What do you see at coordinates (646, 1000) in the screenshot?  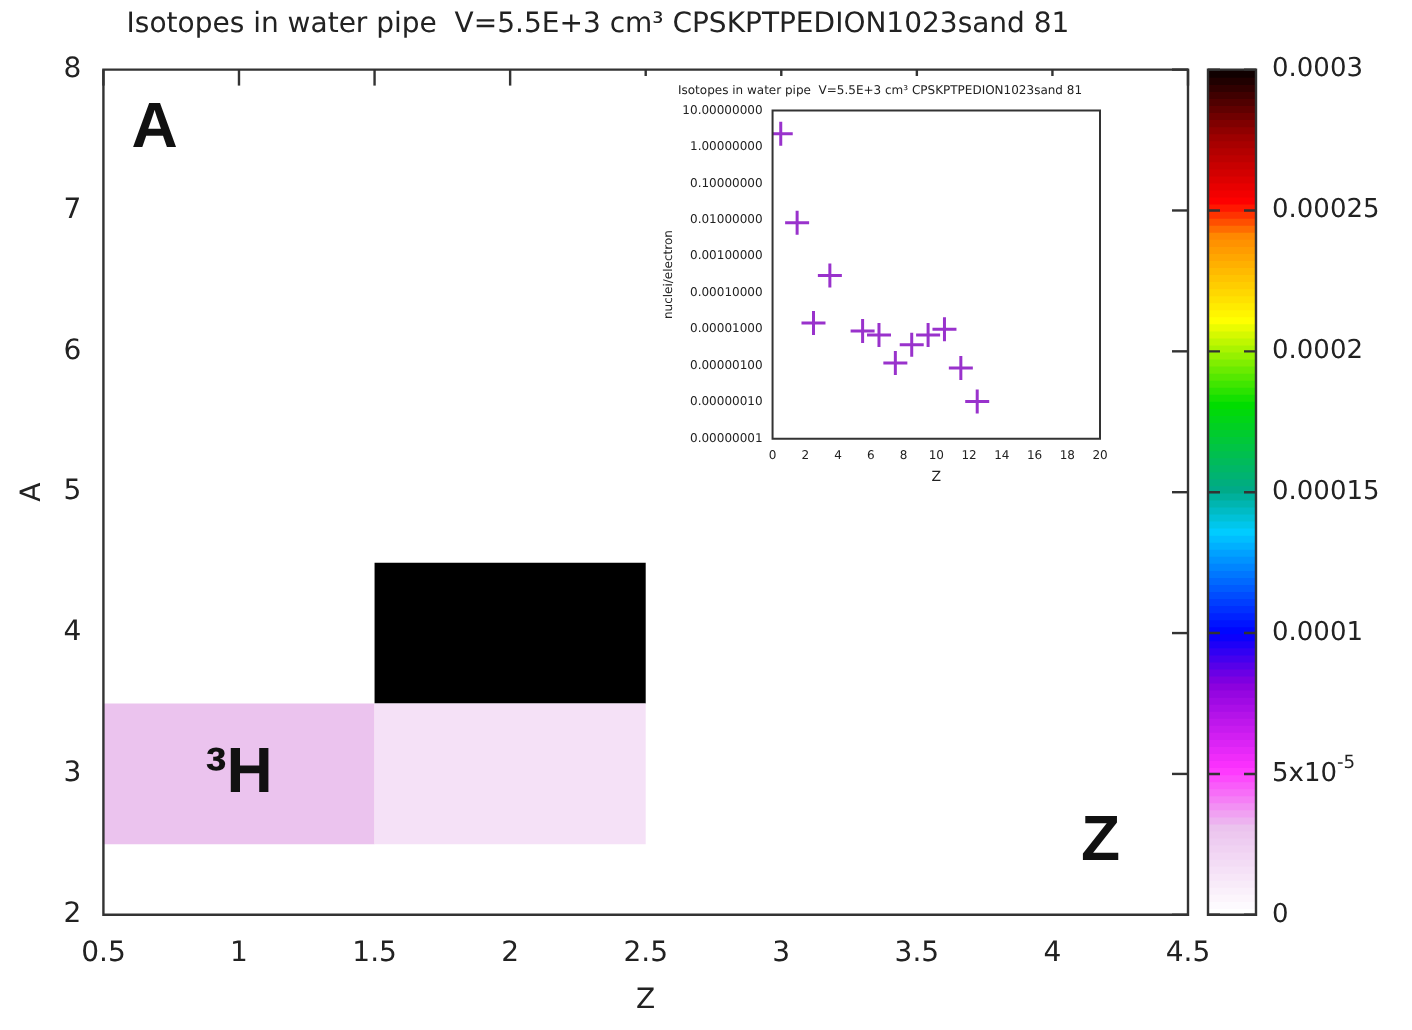 I see `x-axis-title: Z` at bounding box center [646, 1000].